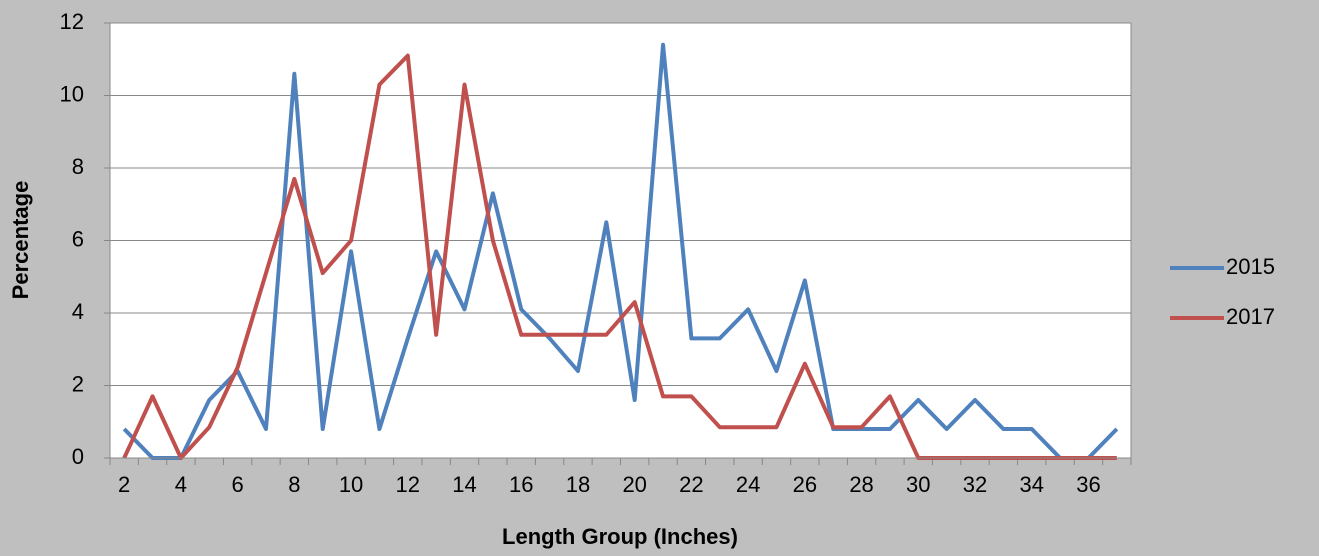 This screenshot has width=1319, height=556. I want to click on x-tick-label: 6, so click(238, 484).